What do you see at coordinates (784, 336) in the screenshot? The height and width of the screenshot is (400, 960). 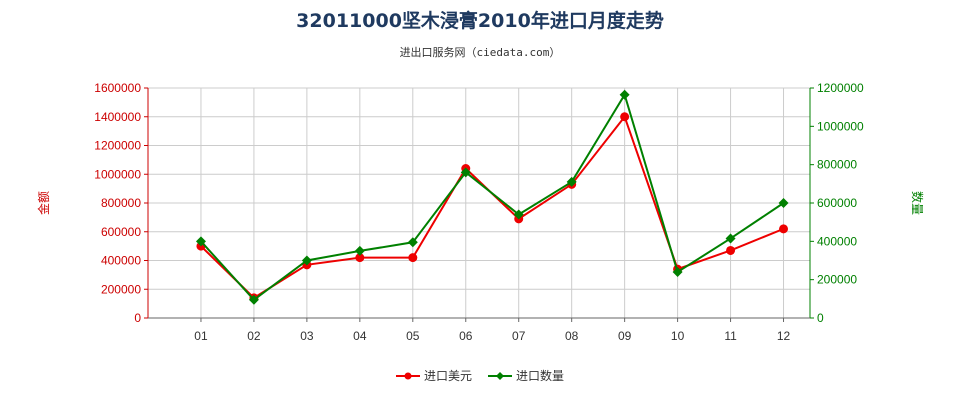 I see `x-axis-tick-label: 12` at bounding box center [784, 336].